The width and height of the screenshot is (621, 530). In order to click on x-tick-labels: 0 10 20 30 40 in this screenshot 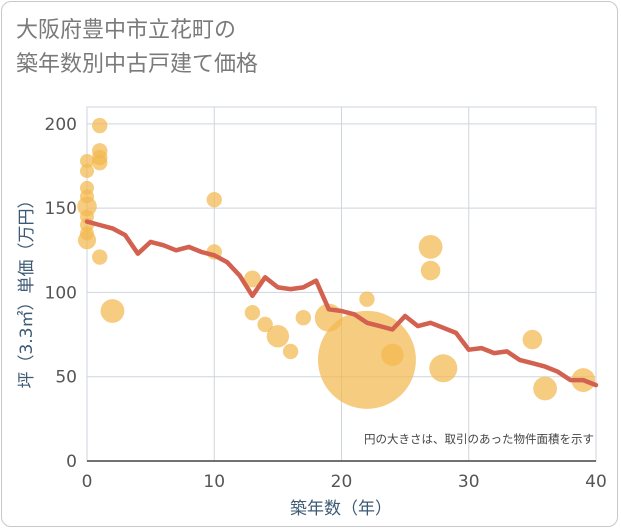, I will do `click(344, 482)`.